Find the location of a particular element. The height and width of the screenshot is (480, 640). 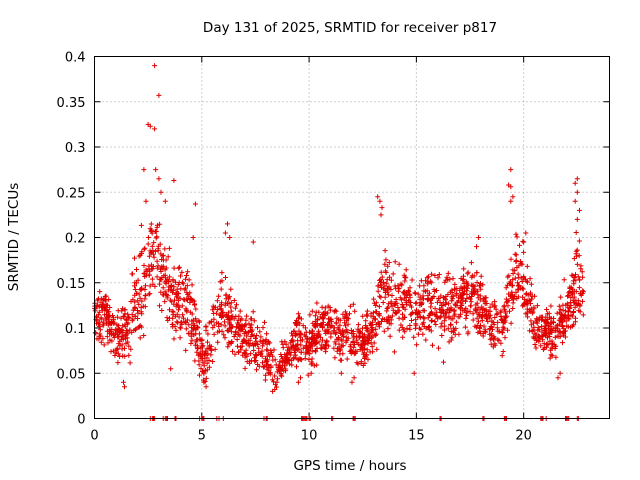

y-tick-label: 0.15 is located at coordinates (71, 284).